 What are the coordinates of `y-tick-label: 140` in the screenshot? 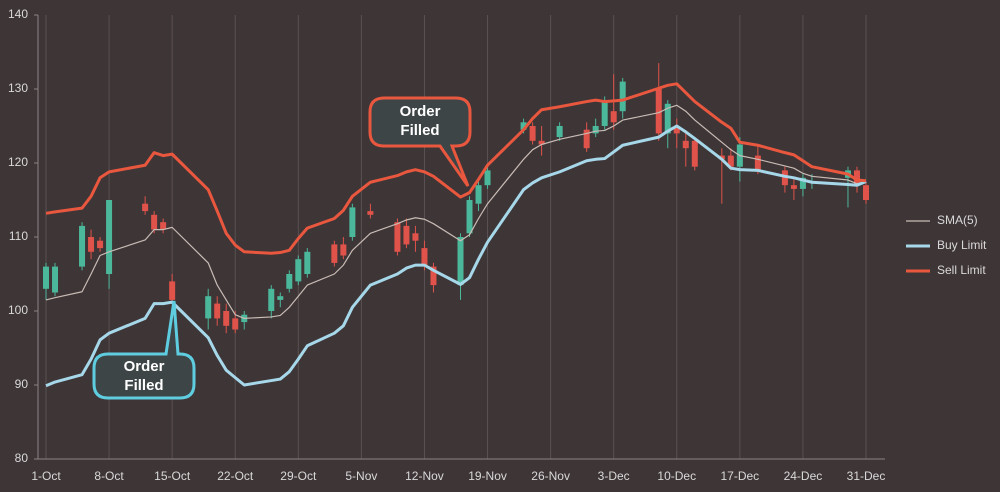 It's located at (18, 14).